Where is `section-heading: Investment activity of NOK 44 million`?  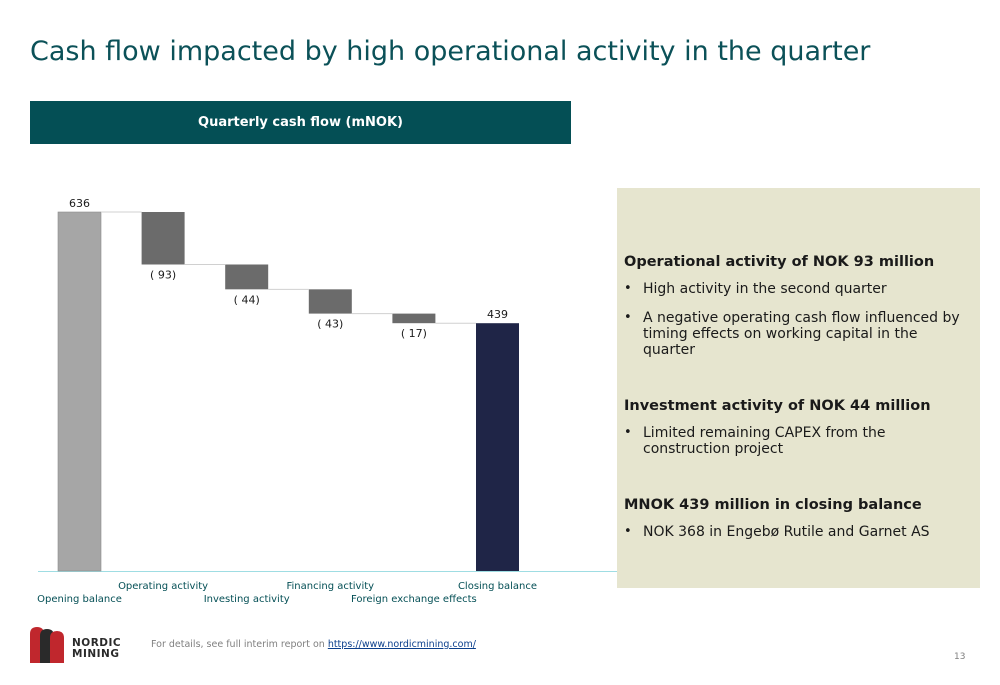
section-heading: Investment activity of NOK 44 million is located at coordinates (777, 406).